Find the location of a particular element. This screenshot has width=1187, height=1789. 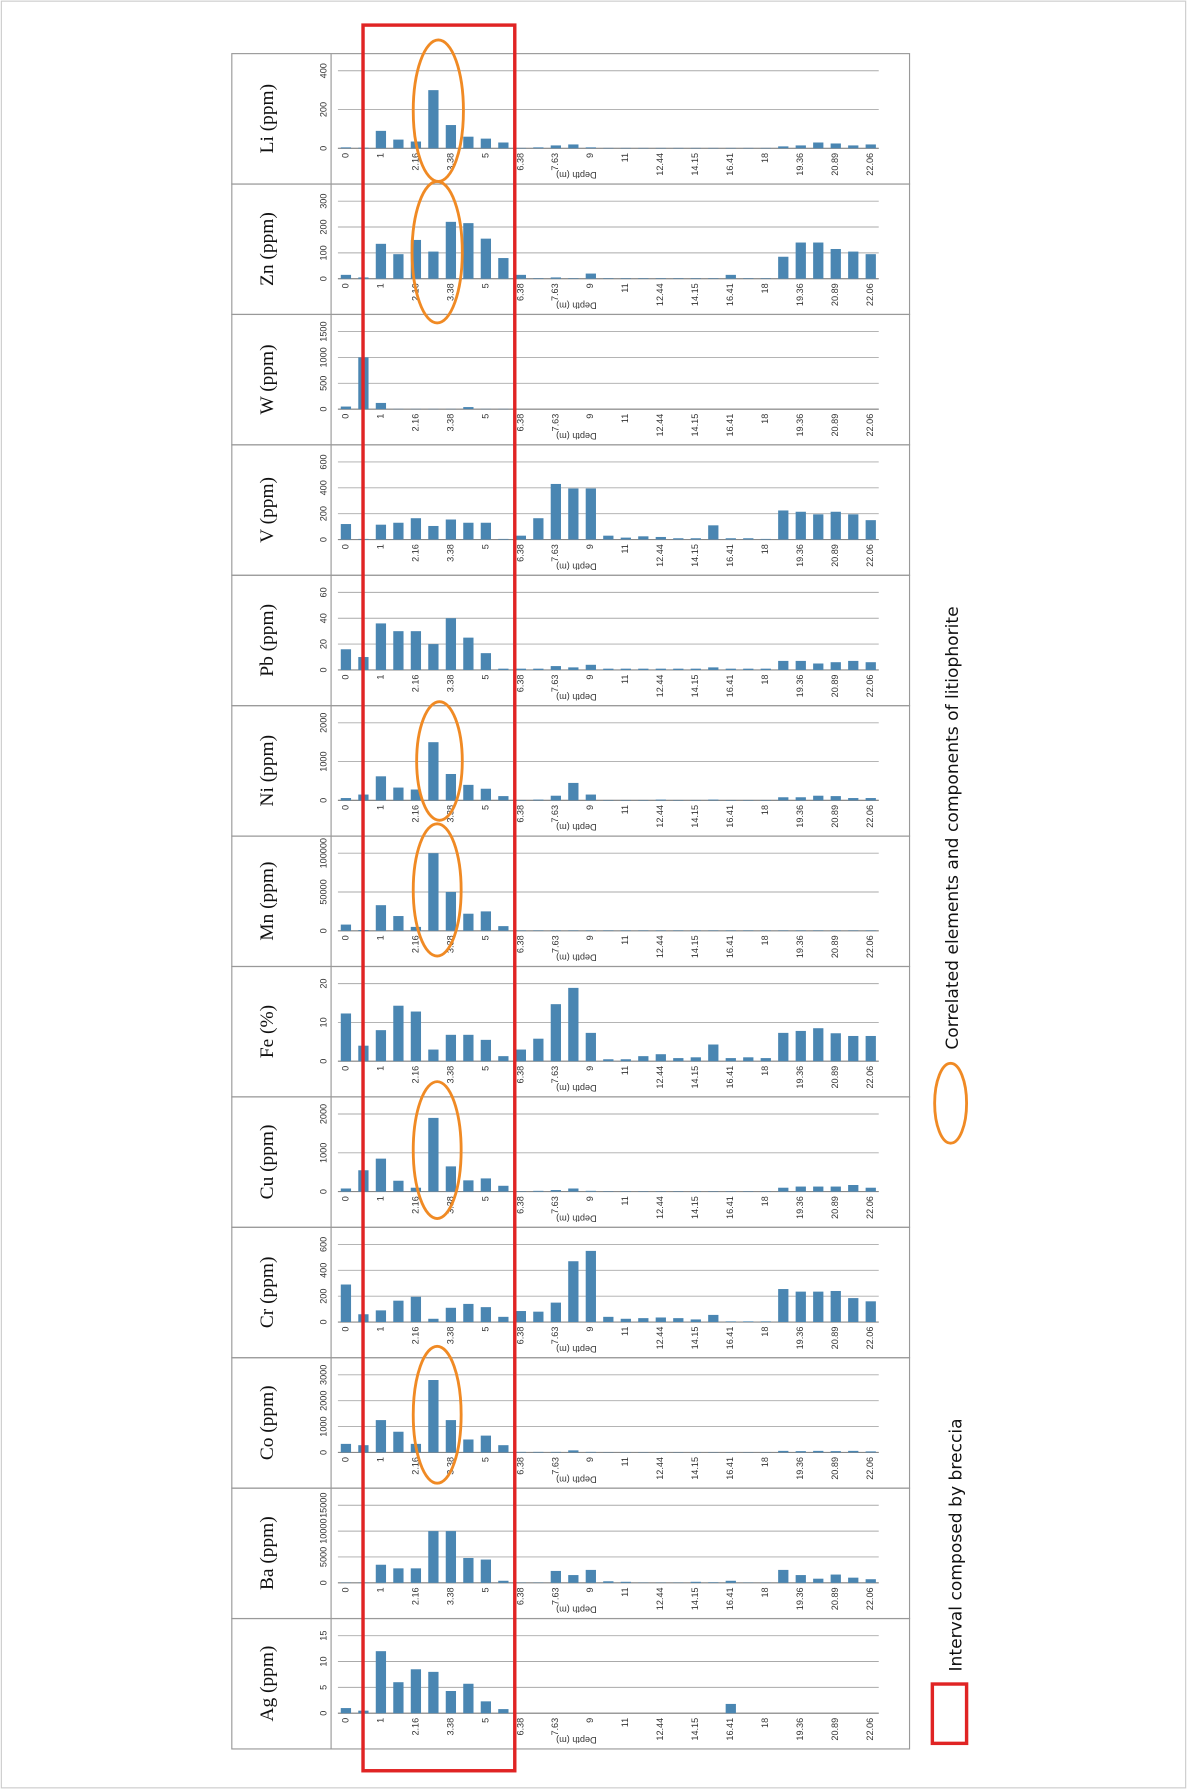

legend-correlated-swatch is located at coordinates (951, 1103).